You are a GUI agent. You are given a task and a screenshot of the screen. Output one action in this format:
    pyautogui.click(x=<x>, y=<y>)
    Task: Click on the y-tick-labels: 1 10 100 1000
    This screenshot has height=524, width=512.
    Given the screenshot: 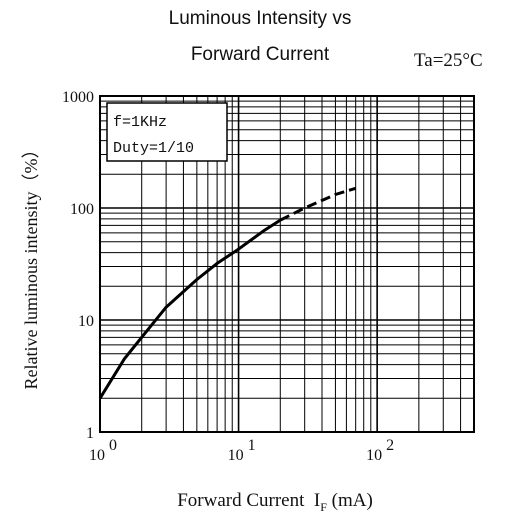 What is the action you would take?
    pyautogui.click(x=78, y=265)
    